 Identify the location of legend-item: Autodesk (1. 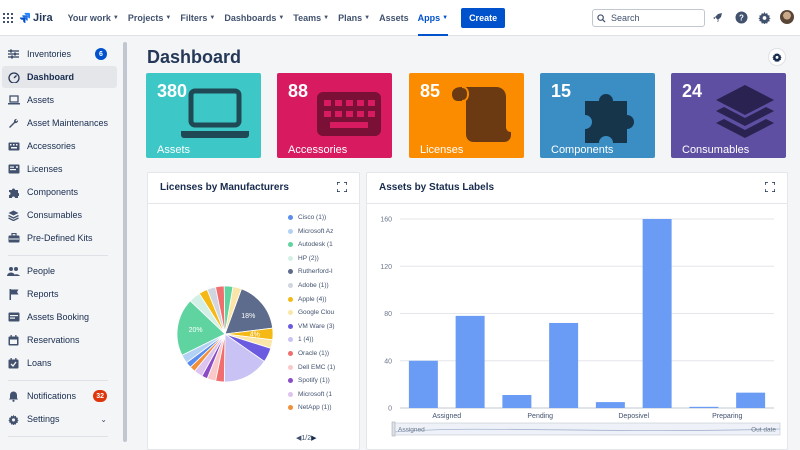
(310, 244).